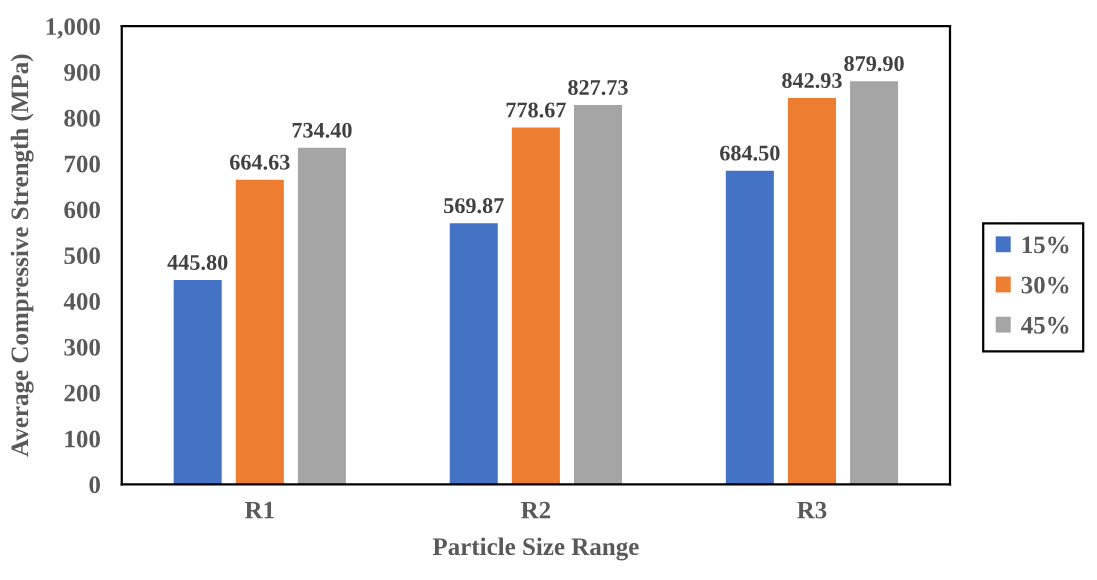 The height and width of the screenshot is (580, 1097). I want to click on y-tick-label: 600, so click(82, 210).